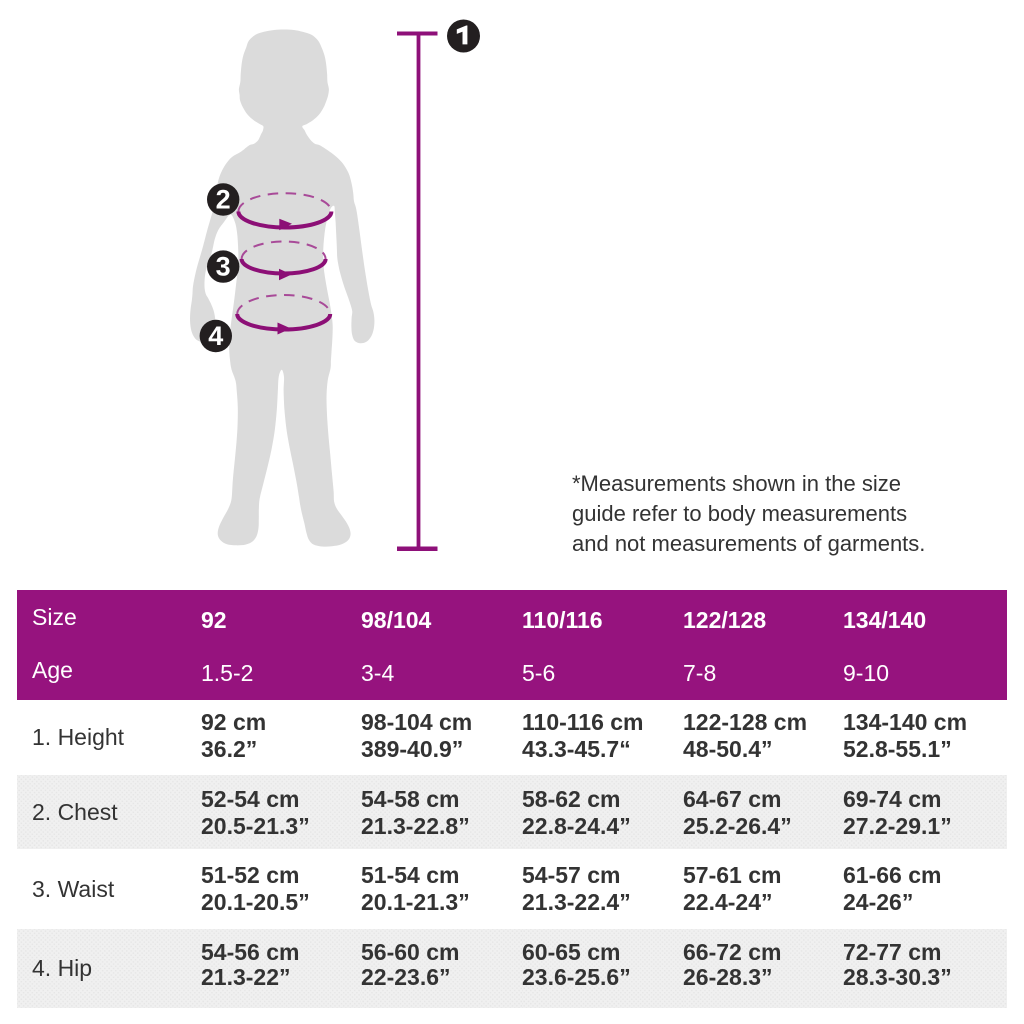  What do you see at coordinates (223, 199) in the screenshot?
I see `svg-text: 2` at bounding box center [223, 199].